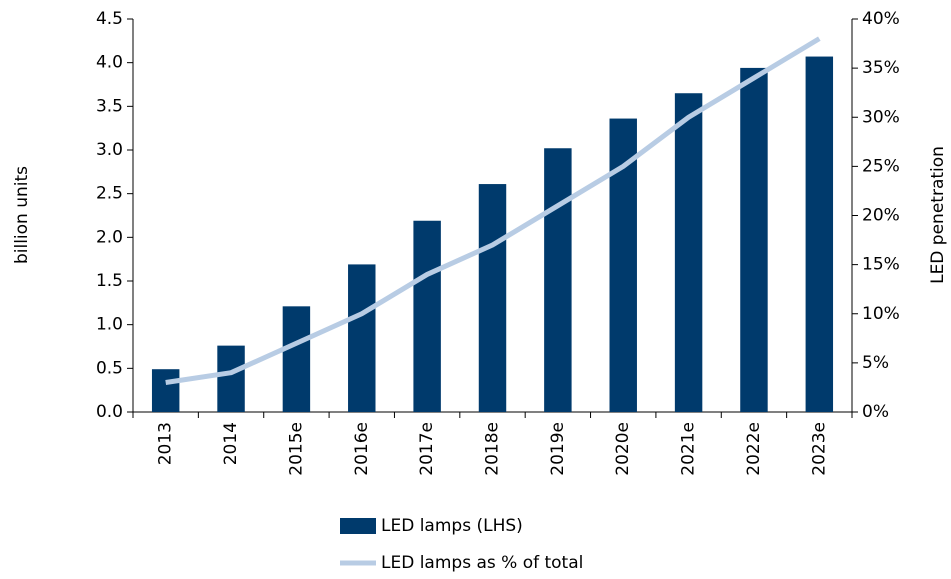 The width and height of the screenshot is (951, 579). What do you see at coordinates (109, 412) in the screenshot?
I see `y-tick-label: 0.0` at bounding box center [109, 412].